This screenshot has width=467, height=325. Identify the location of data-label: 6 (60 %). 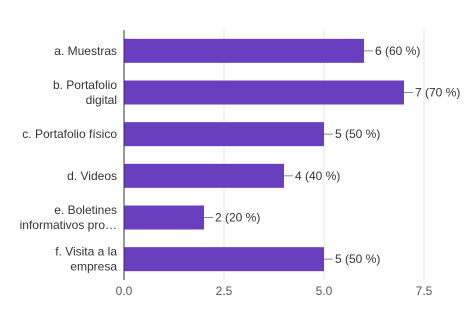
(397, 51).